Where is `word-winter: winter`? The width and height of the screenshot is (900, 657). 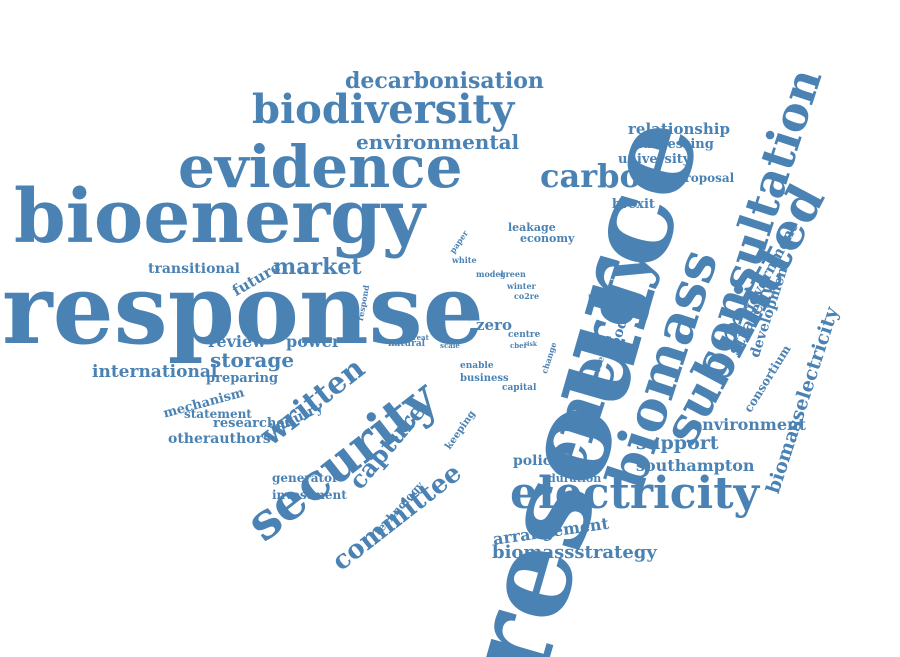 word-winter: winter is located at coordinates (521, 286).